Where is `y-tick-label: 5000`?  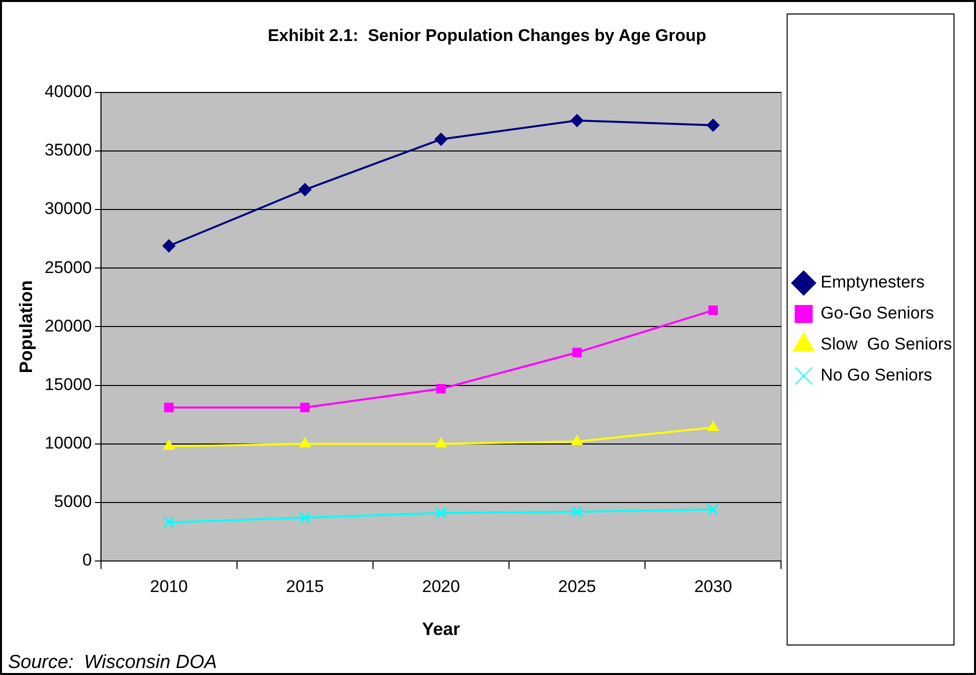
y-tick-label: 5000 is located at coordinates (73, 502).